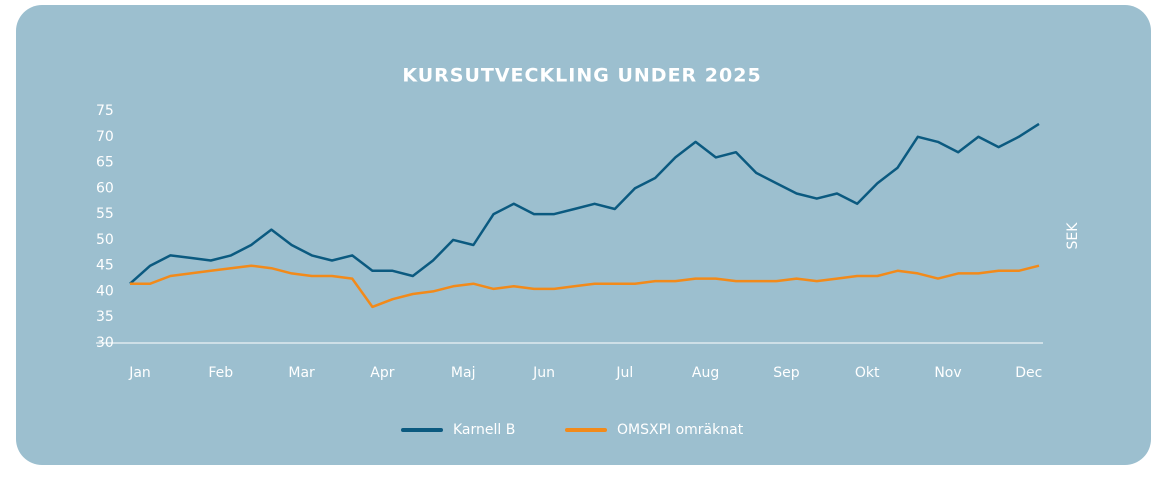 This screenshot has width=1151, height=482. Describe the element at coordinates (624, 373) in the screenshot. I see `x-tick-label: Jul` at that location.